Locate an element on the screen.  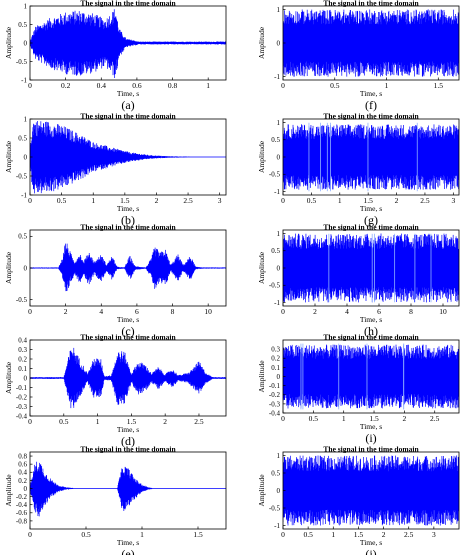
y-tick-label: -0.8 is located at coordinates (22, 521).